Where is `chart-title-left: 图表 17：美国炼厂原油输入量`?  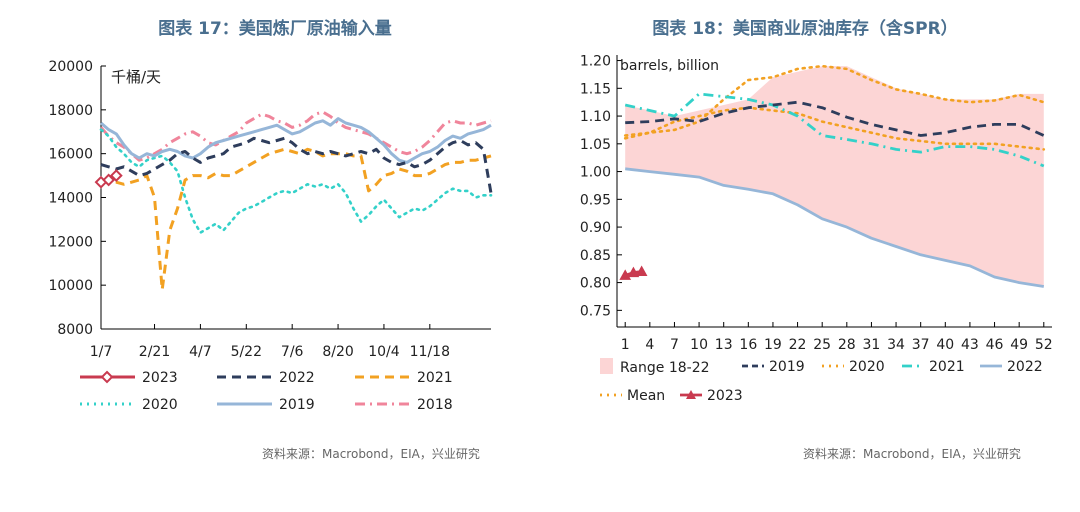 chart-title-left: 图表 17：美国炼厂原油输入量 is located at coordinates (275, 29).